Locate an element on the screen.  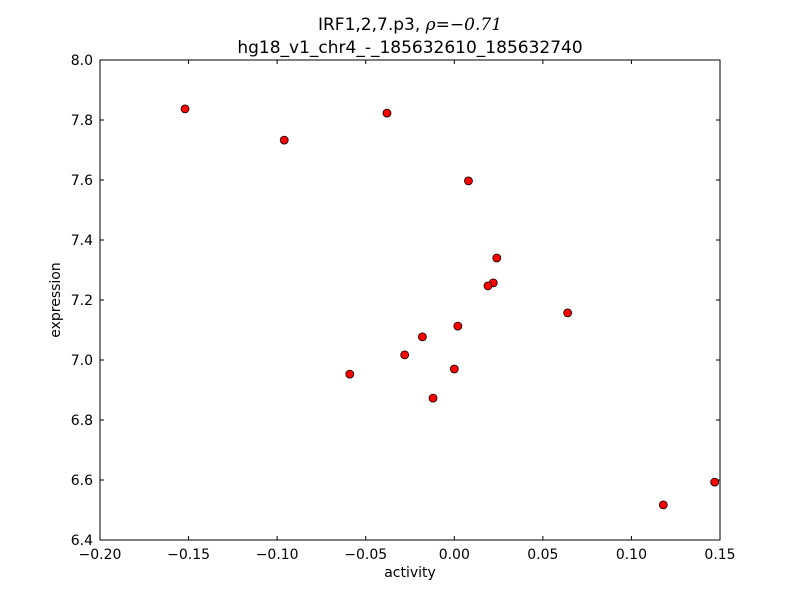
x-tick-label: 0.10 is located at coordinates (631, 555).